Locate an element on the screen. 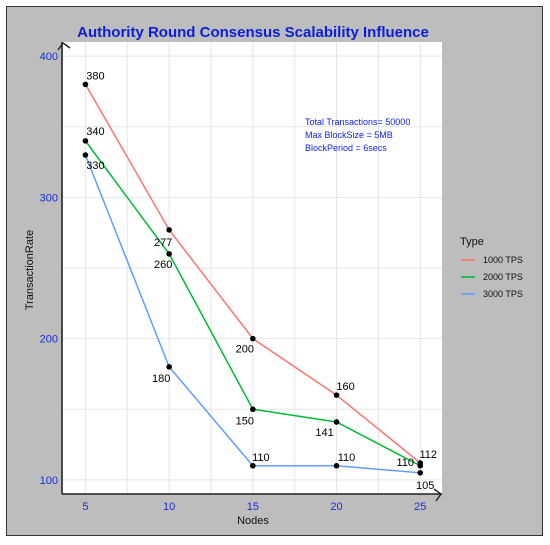 This screenshot has width=550, height=545. x-tick-label: 25 is located at coordinates (420, 507).